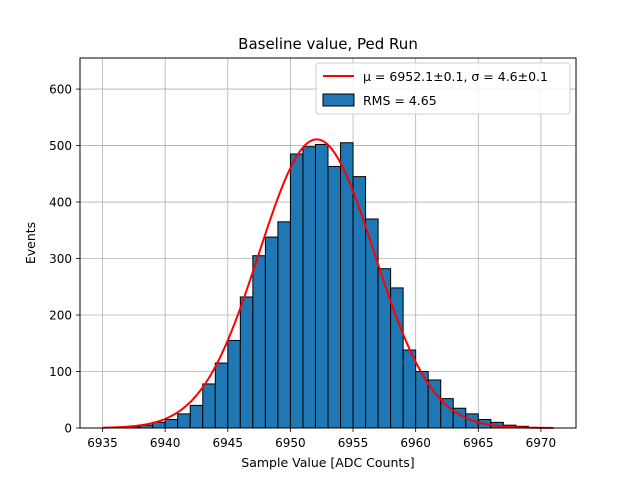 The image size is (640, 480). Describe the element at coordinates (328, 44) in the screenshot. I see `chart-title: Baseline value, Ped Run` at that location.